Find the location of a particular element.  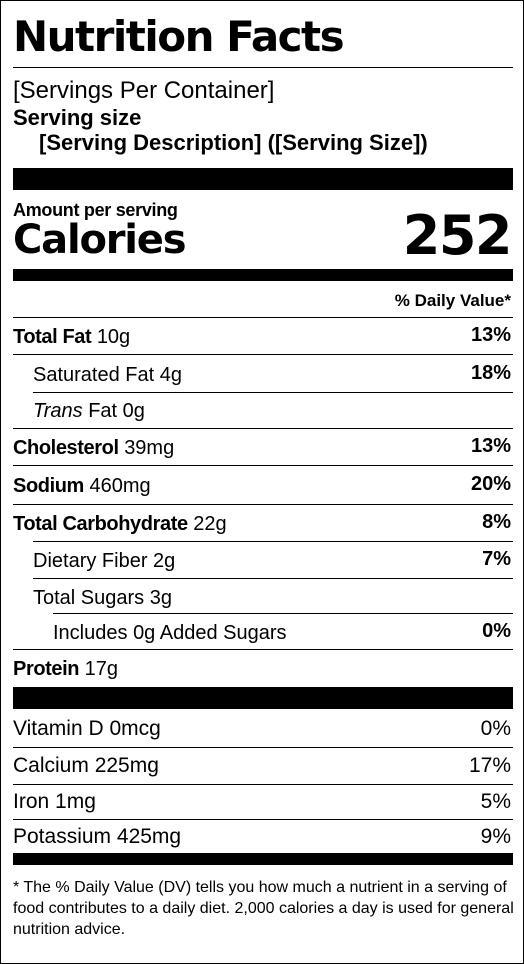

servings-per-container: [Servings Per Container] is located at coordinates (144, 90).